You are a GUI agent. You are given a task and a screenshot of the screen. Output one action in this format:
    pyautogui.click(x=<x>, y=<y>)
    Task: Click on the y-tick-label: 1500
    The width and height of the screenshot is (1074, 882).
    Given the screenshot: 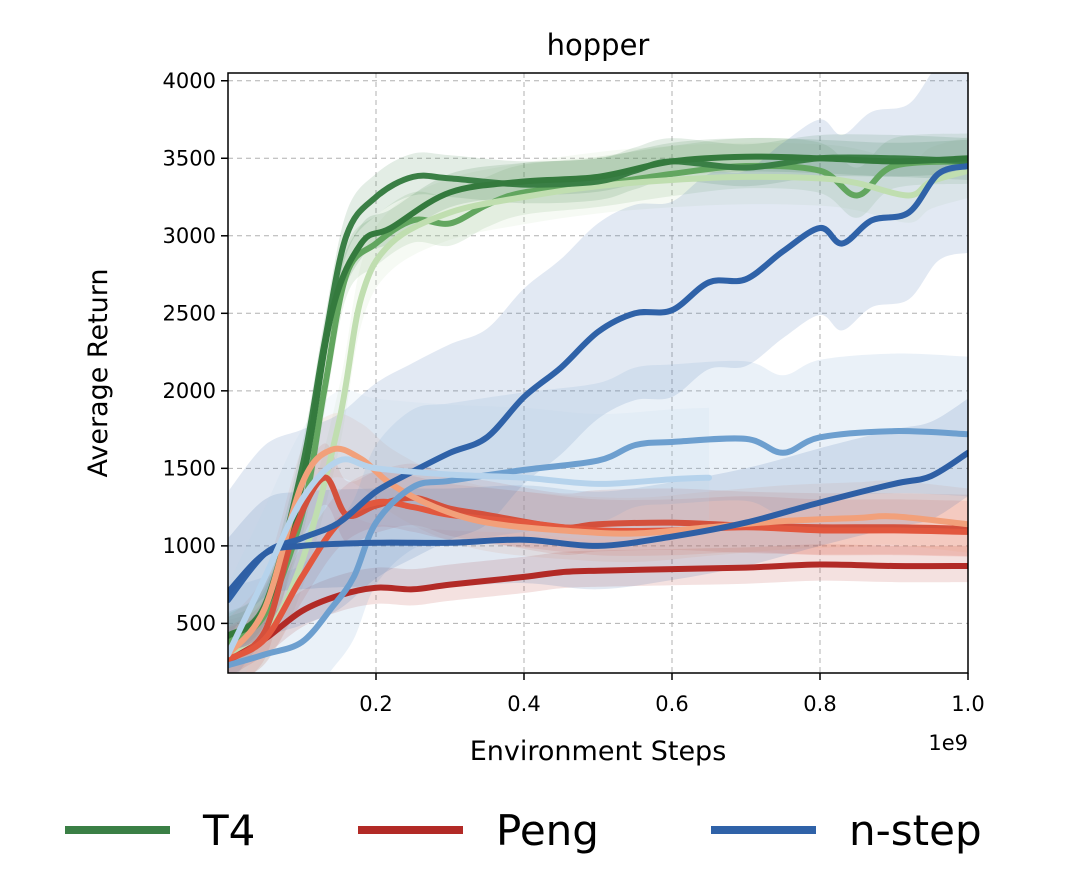 What is the action you would take?
    pyautogui.click(x=189, y=468)
    